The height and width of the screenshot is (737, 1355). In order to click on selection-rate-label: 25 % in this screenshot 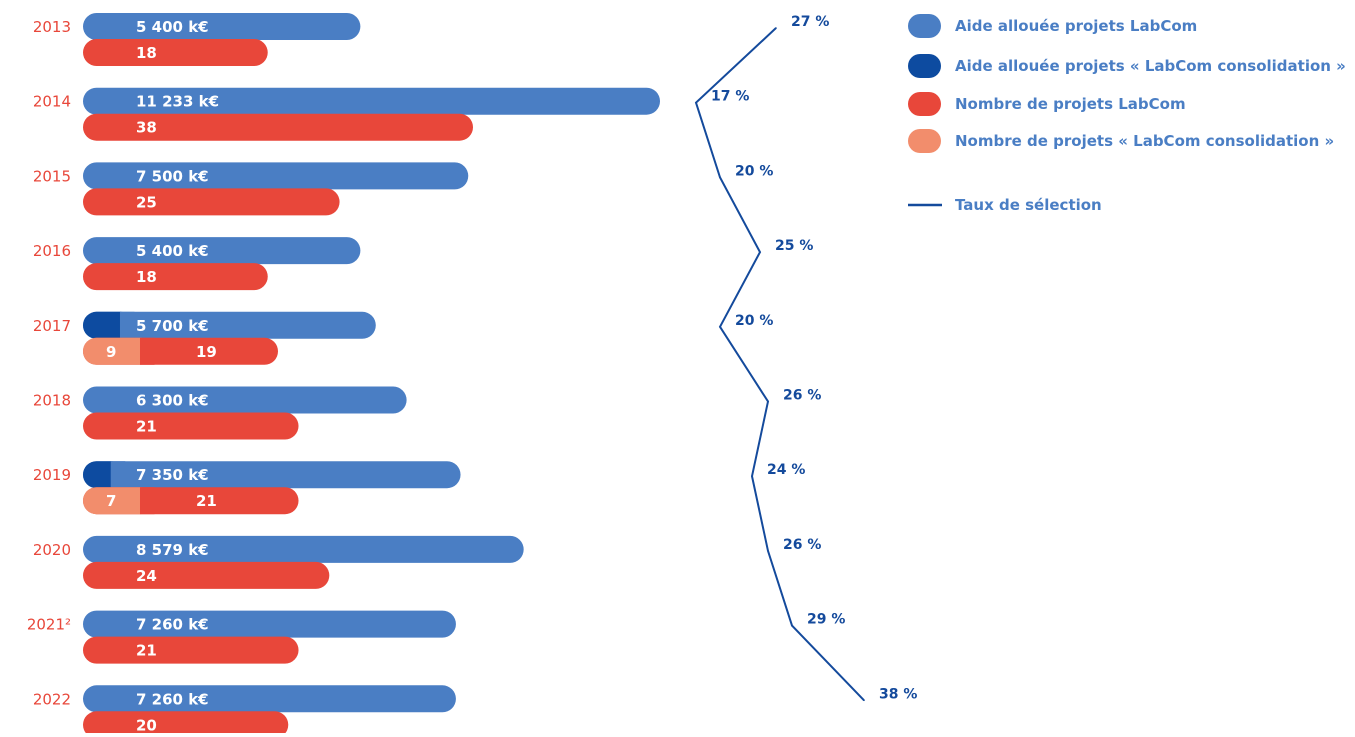, I will do `click(794, 246)`.